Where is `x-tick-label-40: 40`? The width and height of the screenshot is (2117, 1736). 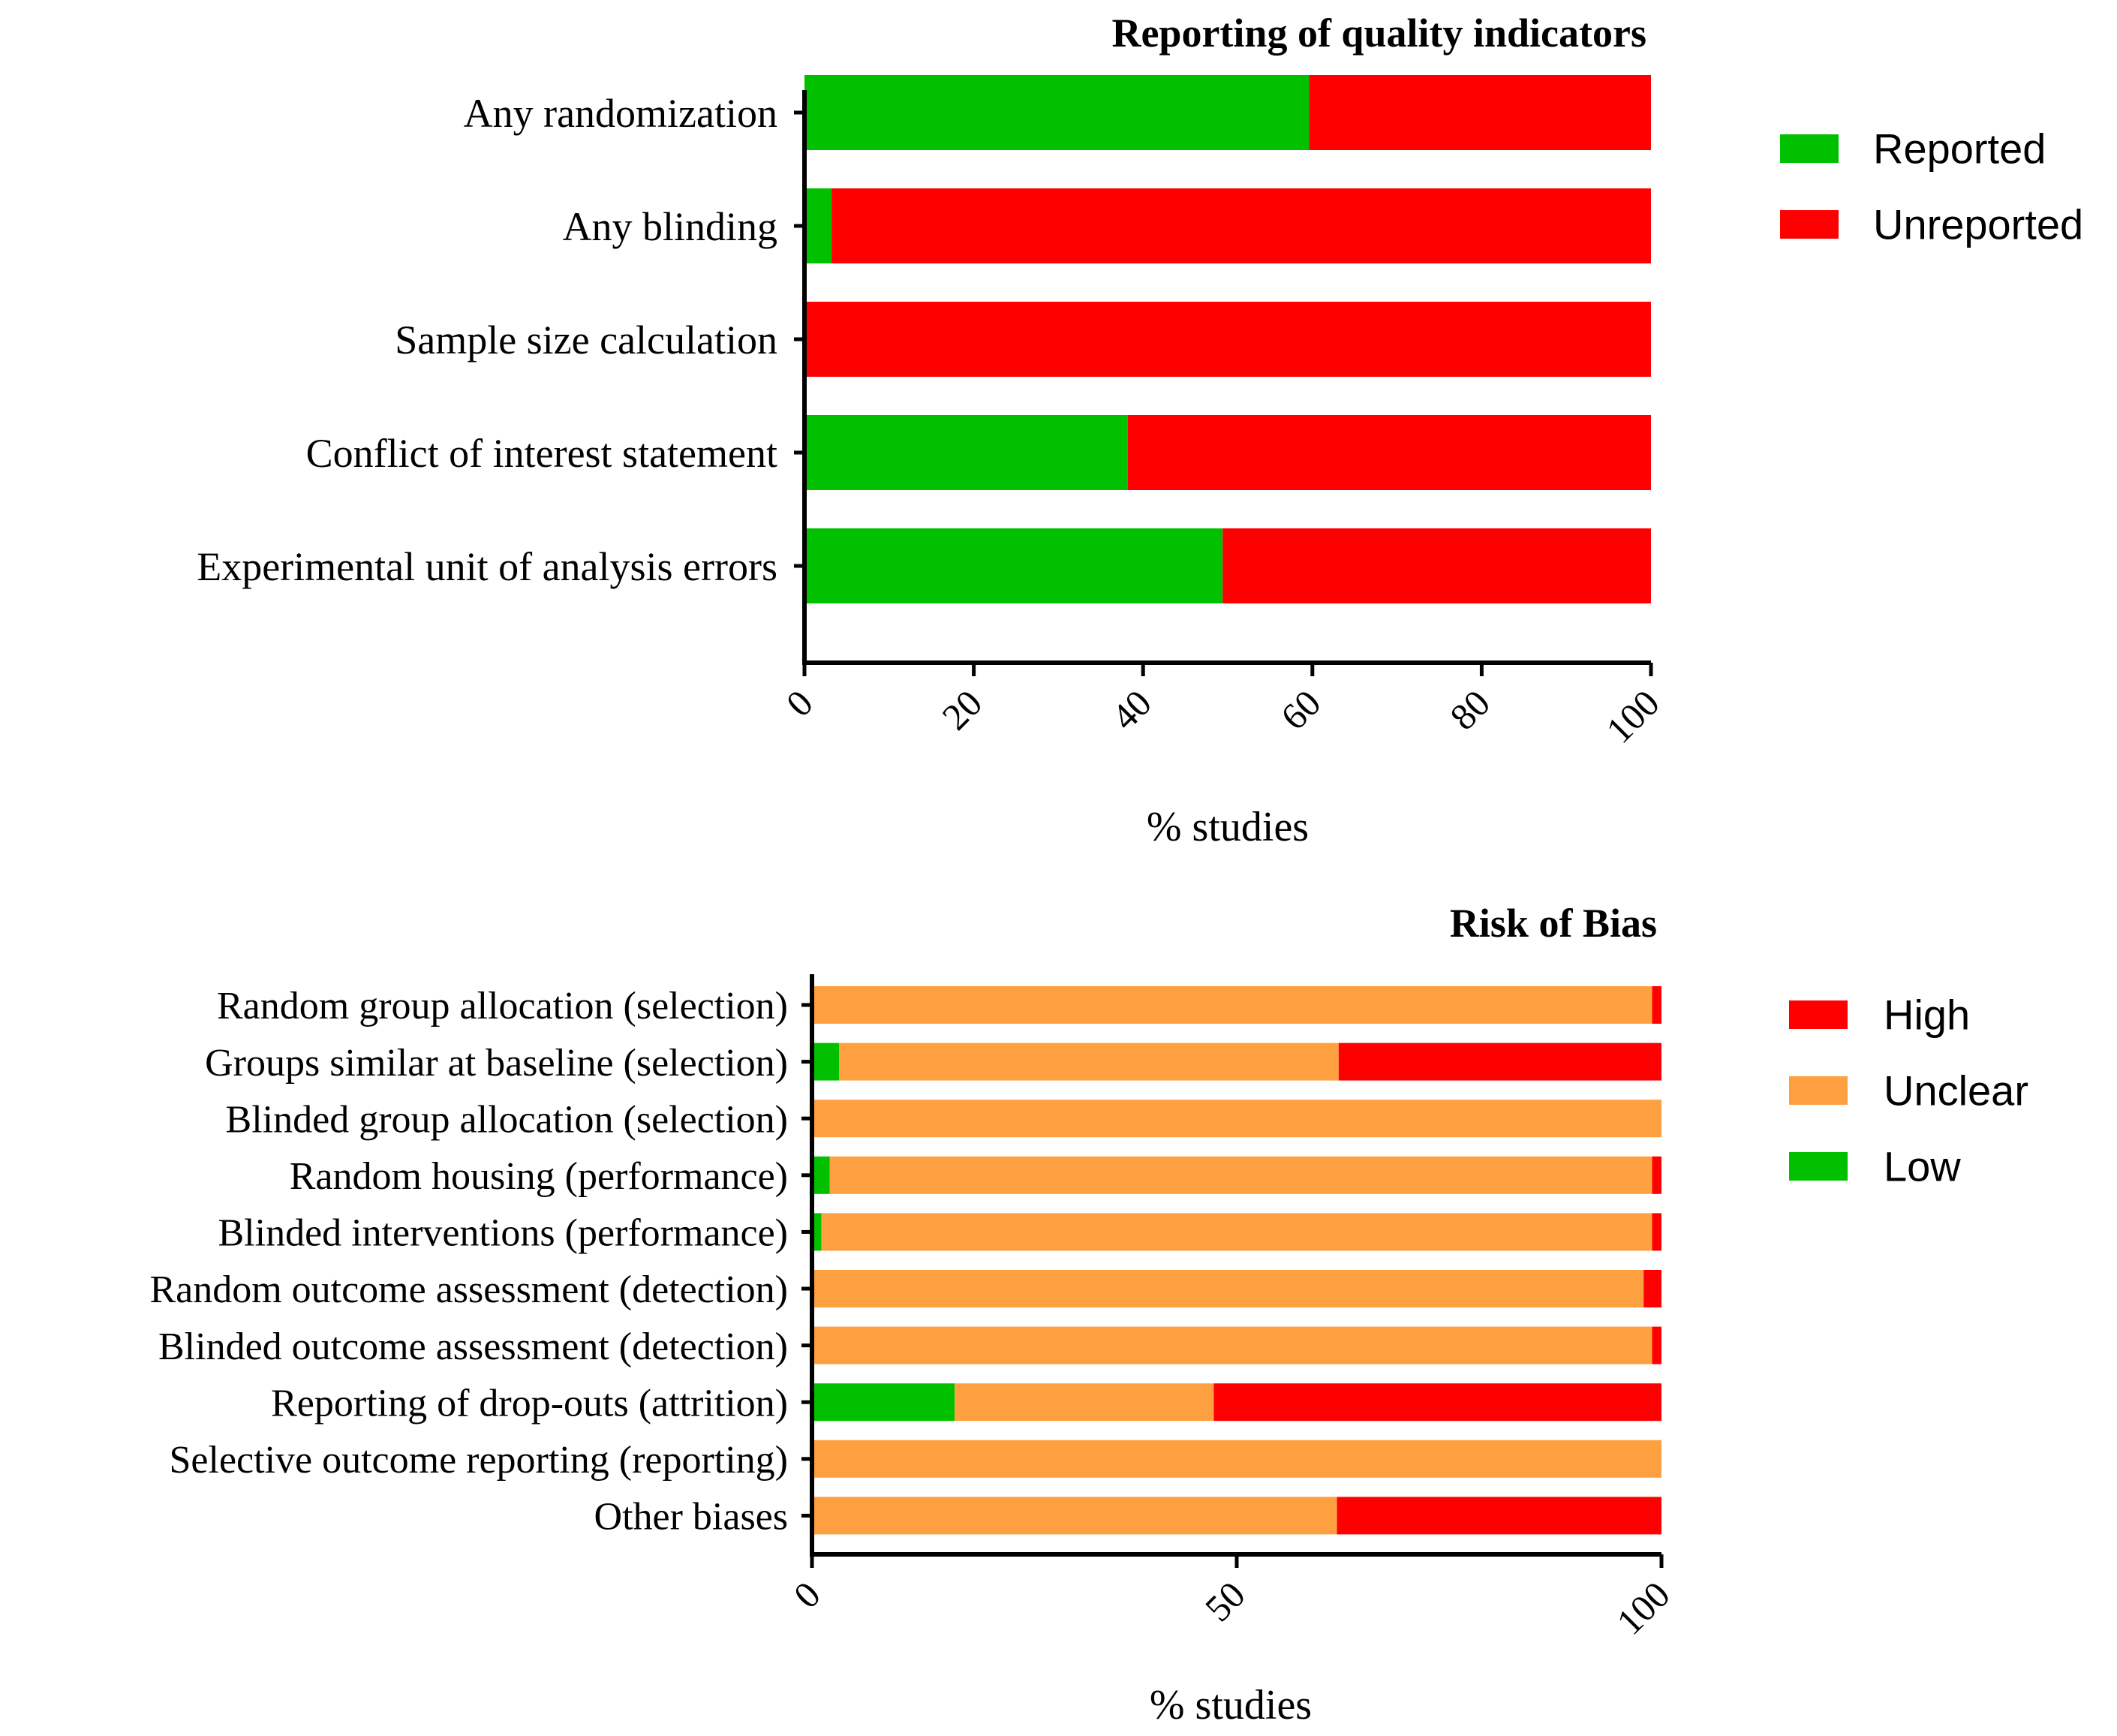 x-tick-label-40: 40 is located at coordinates (1131, 710).